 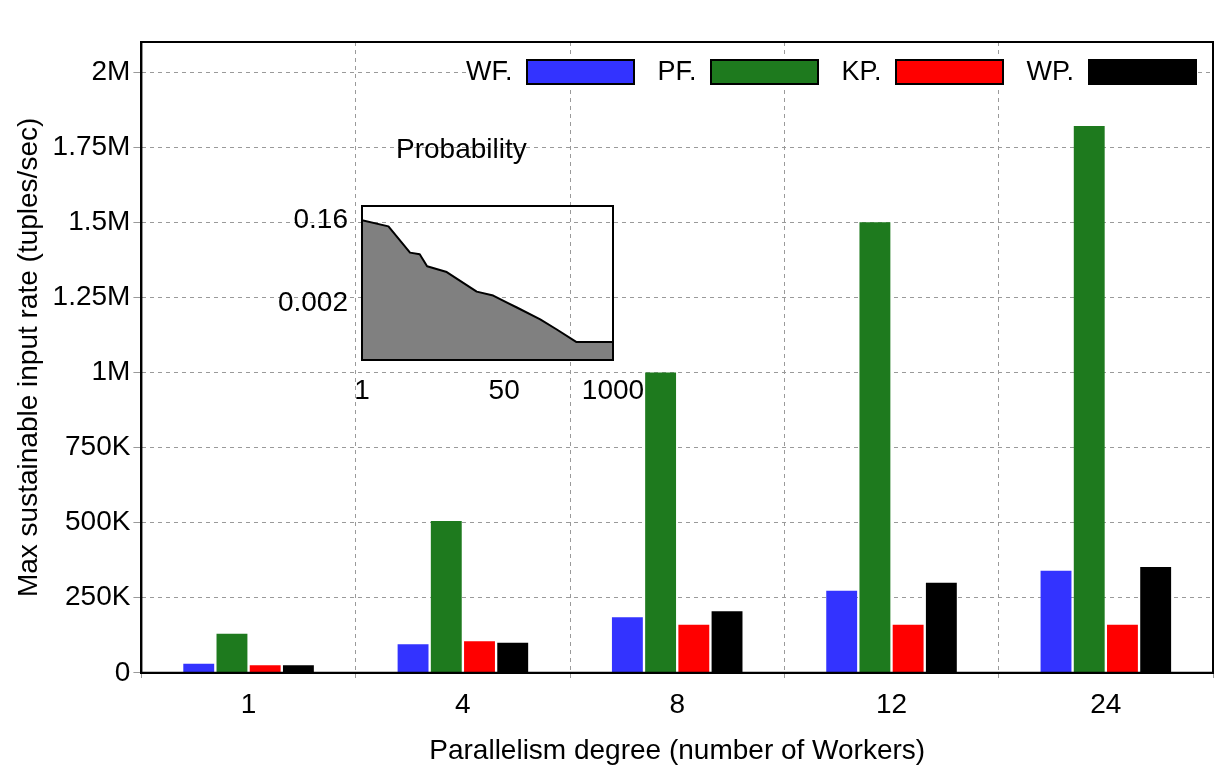 What do you see at coordinates (111, 371) in the screenshot?
I see `y-tick-label: 1M` at bounding box center [111, 371].